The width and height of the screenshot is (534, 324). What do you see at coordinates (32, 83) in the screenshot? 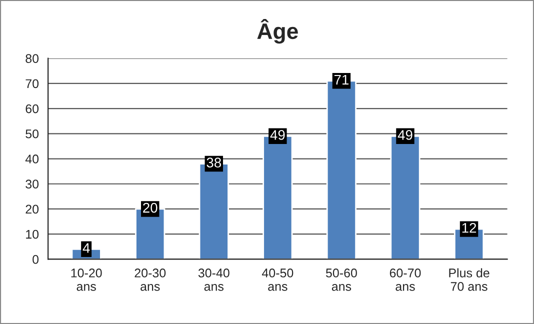
I see `y-tick-label: 70` at bounding box center [32, 83].